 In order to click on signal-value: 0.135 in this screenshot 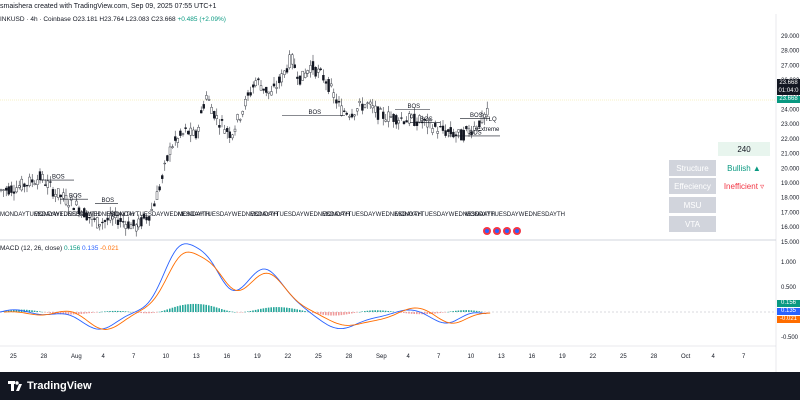, I will do `click(90, 248)`.